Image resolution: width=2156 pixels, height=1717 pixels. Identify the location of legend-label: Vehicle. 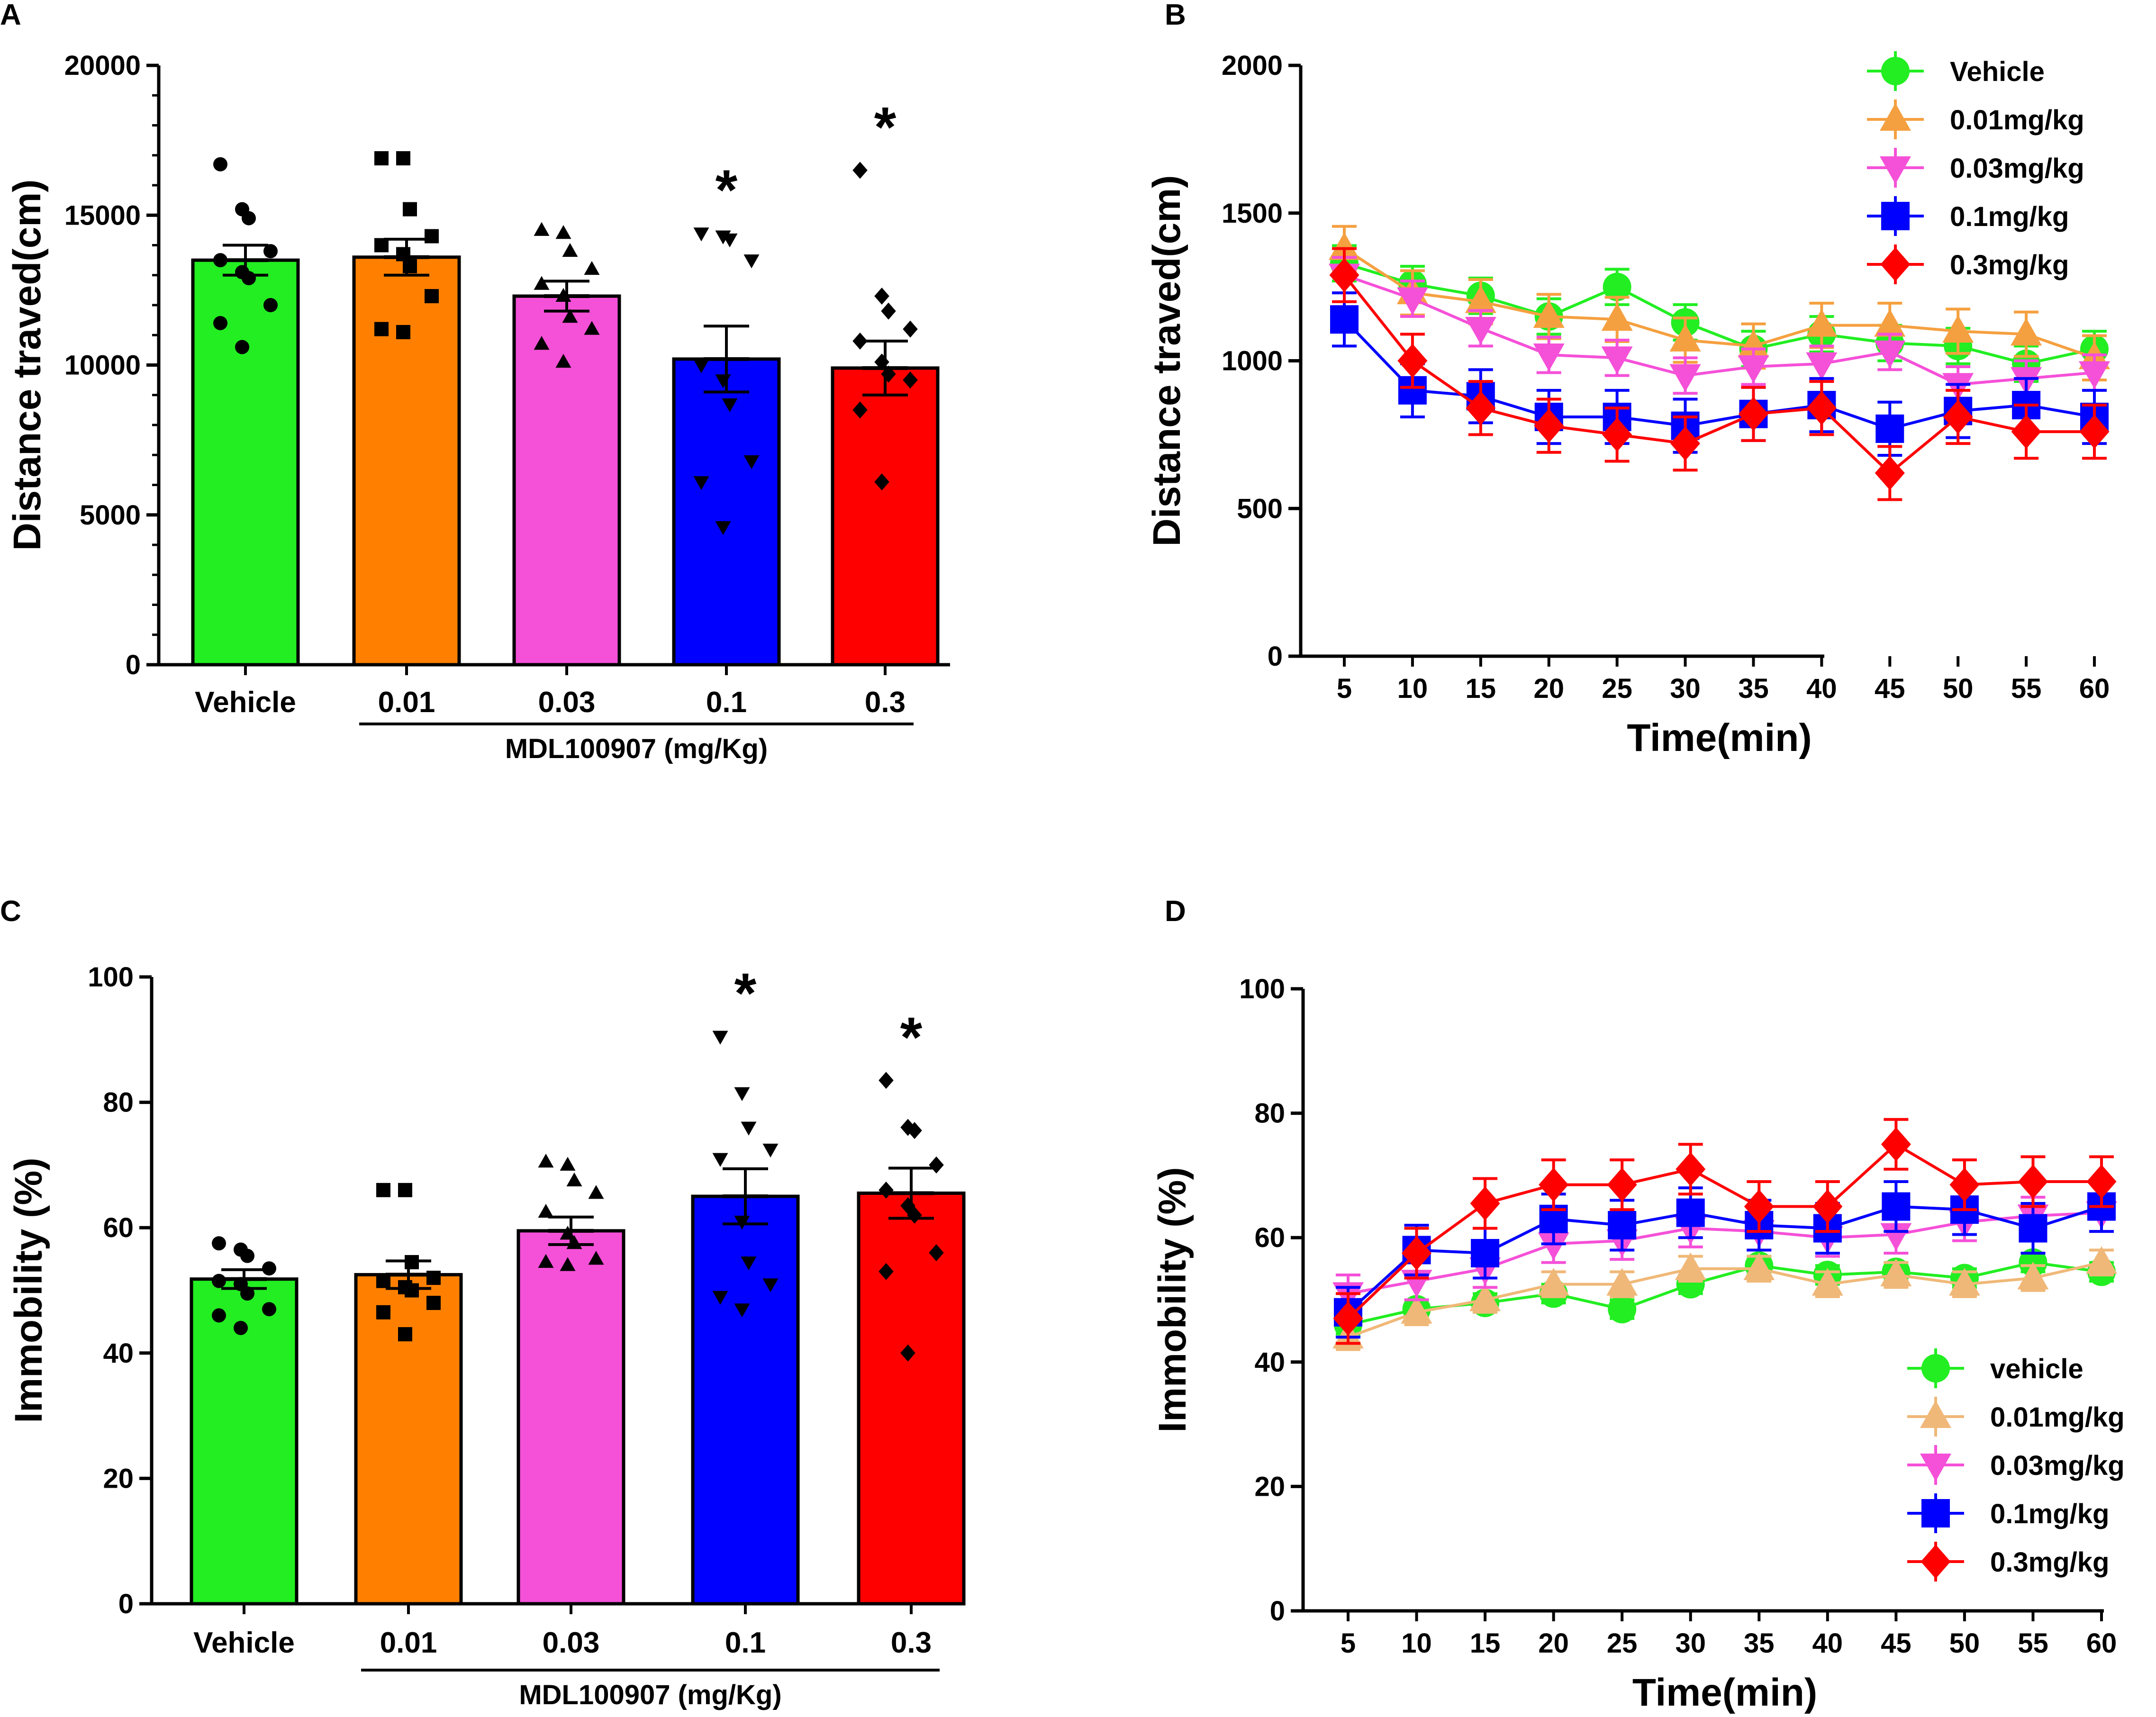
(1998, 71).